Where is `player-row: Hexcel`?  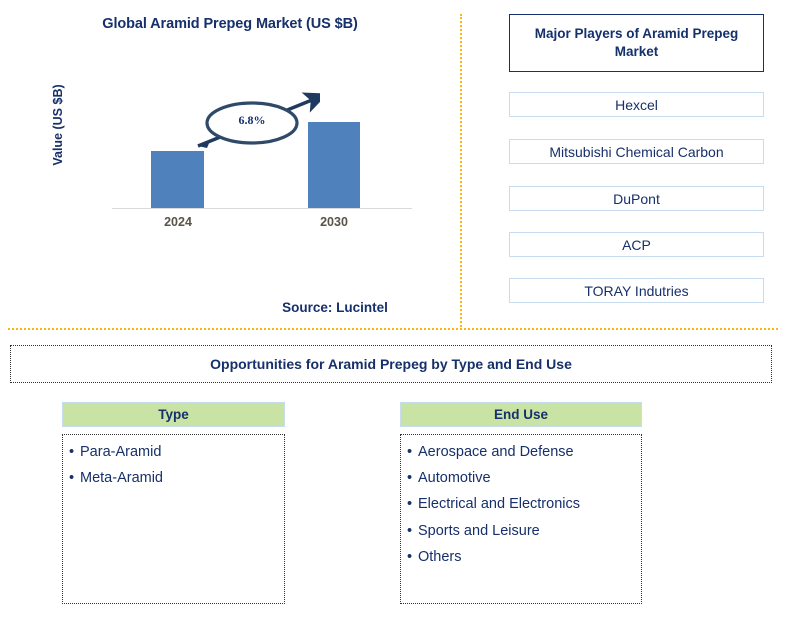 player-row: Hexcel is located at coordinates (636, 104).